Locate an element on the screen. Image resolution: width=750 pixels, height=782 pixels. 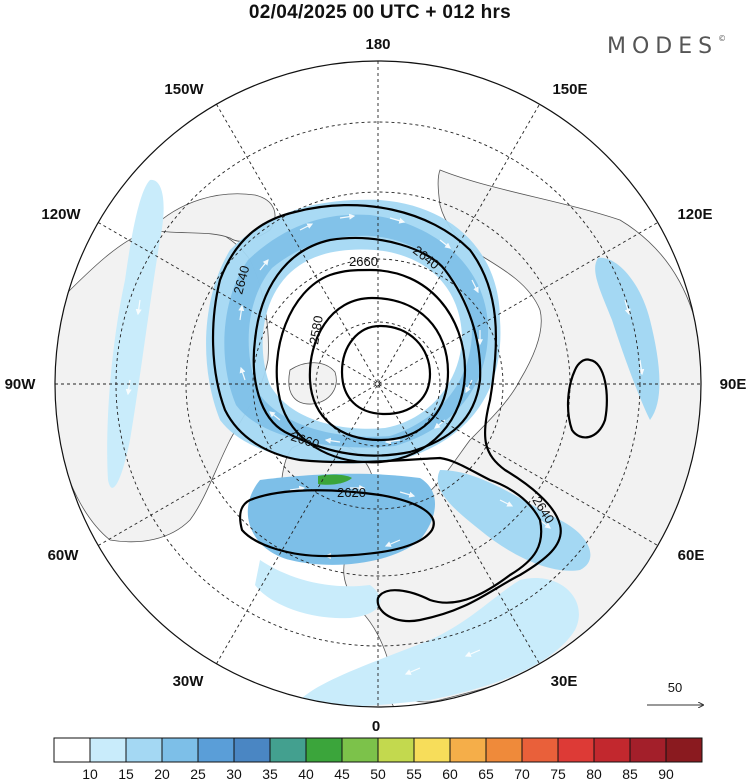
contour-2640-siberia is located at coordinates (587, 398).